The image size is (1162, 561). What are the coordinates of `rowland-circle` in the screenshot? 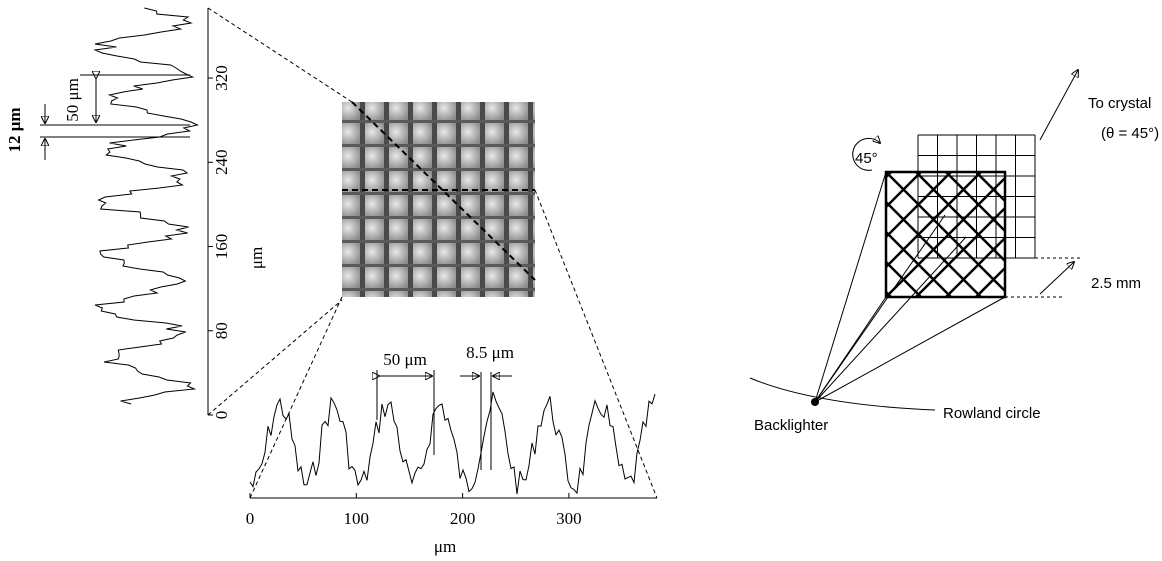 It's located at (842, 394).